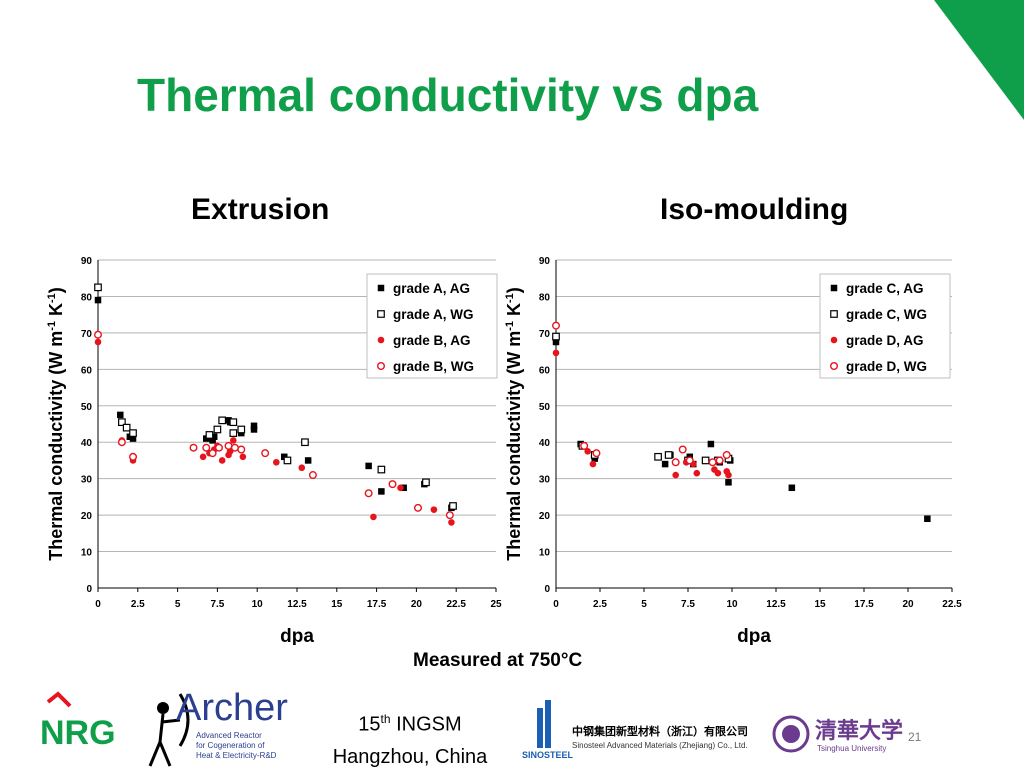 This screenshot has height=773, width=1024. I want to click on x-tick-label: 0, so click(98, 604).